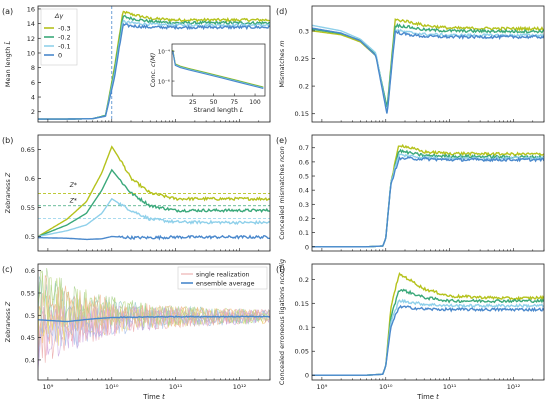 The image size is (550, 405). What do you see at coordinates (153, 397) in the screenshot?
I see `x-axis-label: Time t` at bounding box center [153, 397].